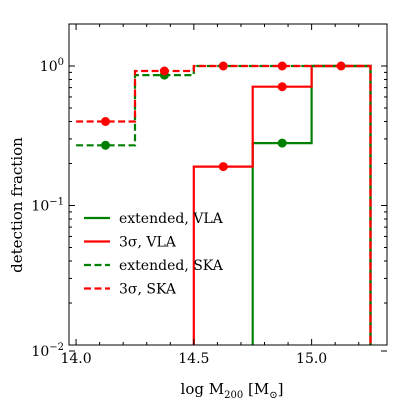 The width and height of the screenshot is (407, 411). What do you see at coordinates (171, 266) in the screenshot?
I see `legend-label-2: extended, SKA` at bounding box center [171, 266].